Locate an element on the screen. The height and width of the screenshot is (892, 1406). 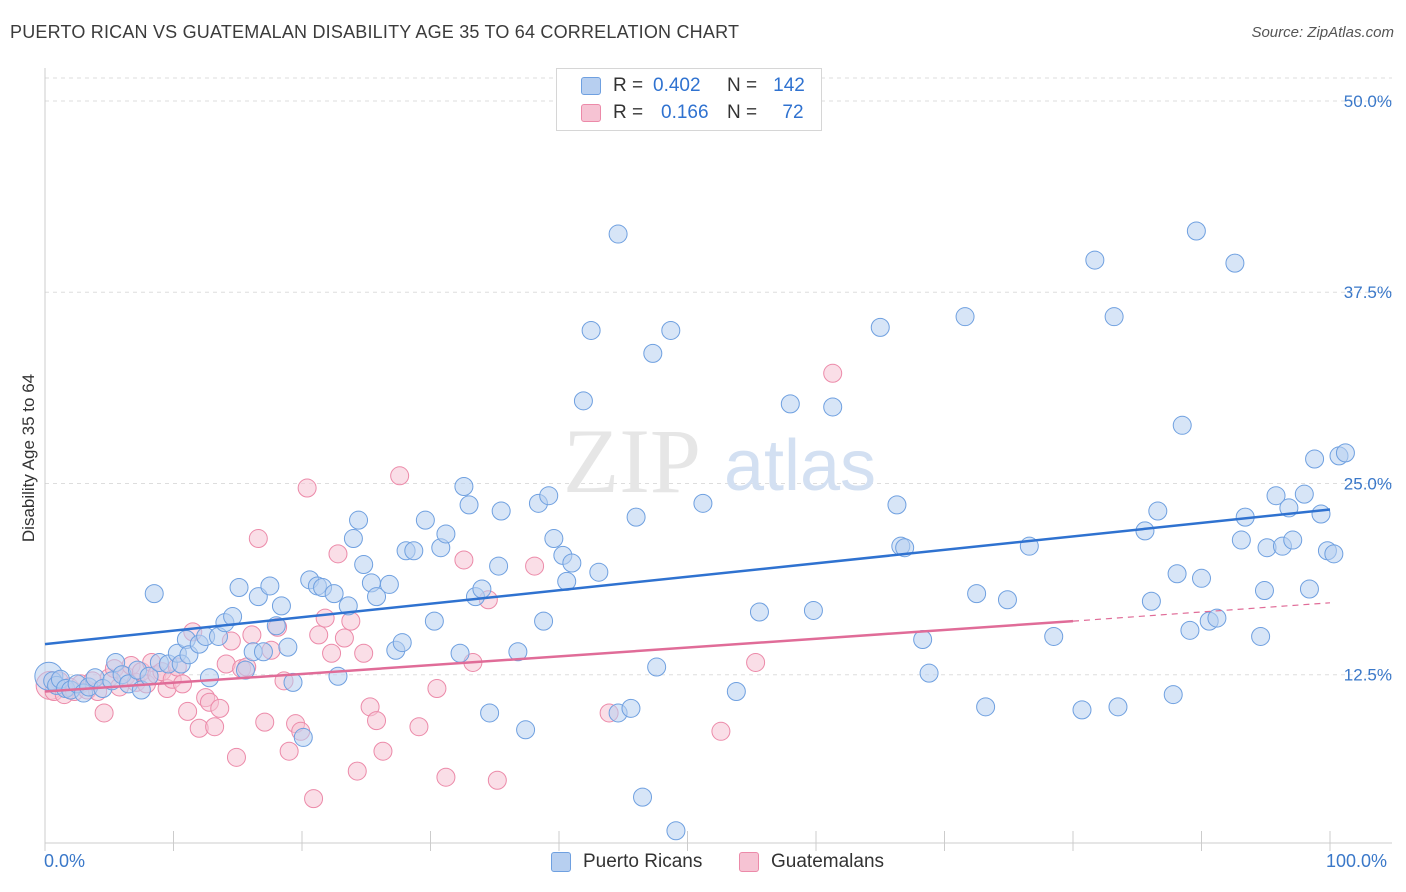
trend-line-guatemalans-extension is located at coordinates (1201, 612).